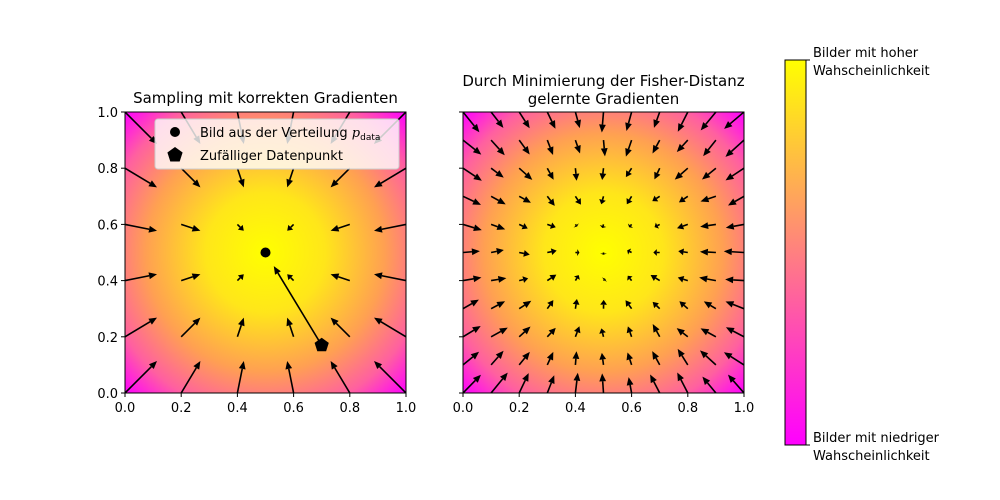  What do you see at coordinates (871, 71) in the screenshot?
I see `colorbar-top-label-line-2: Wahscheinlichkeit` at bounding box center [871, 71].